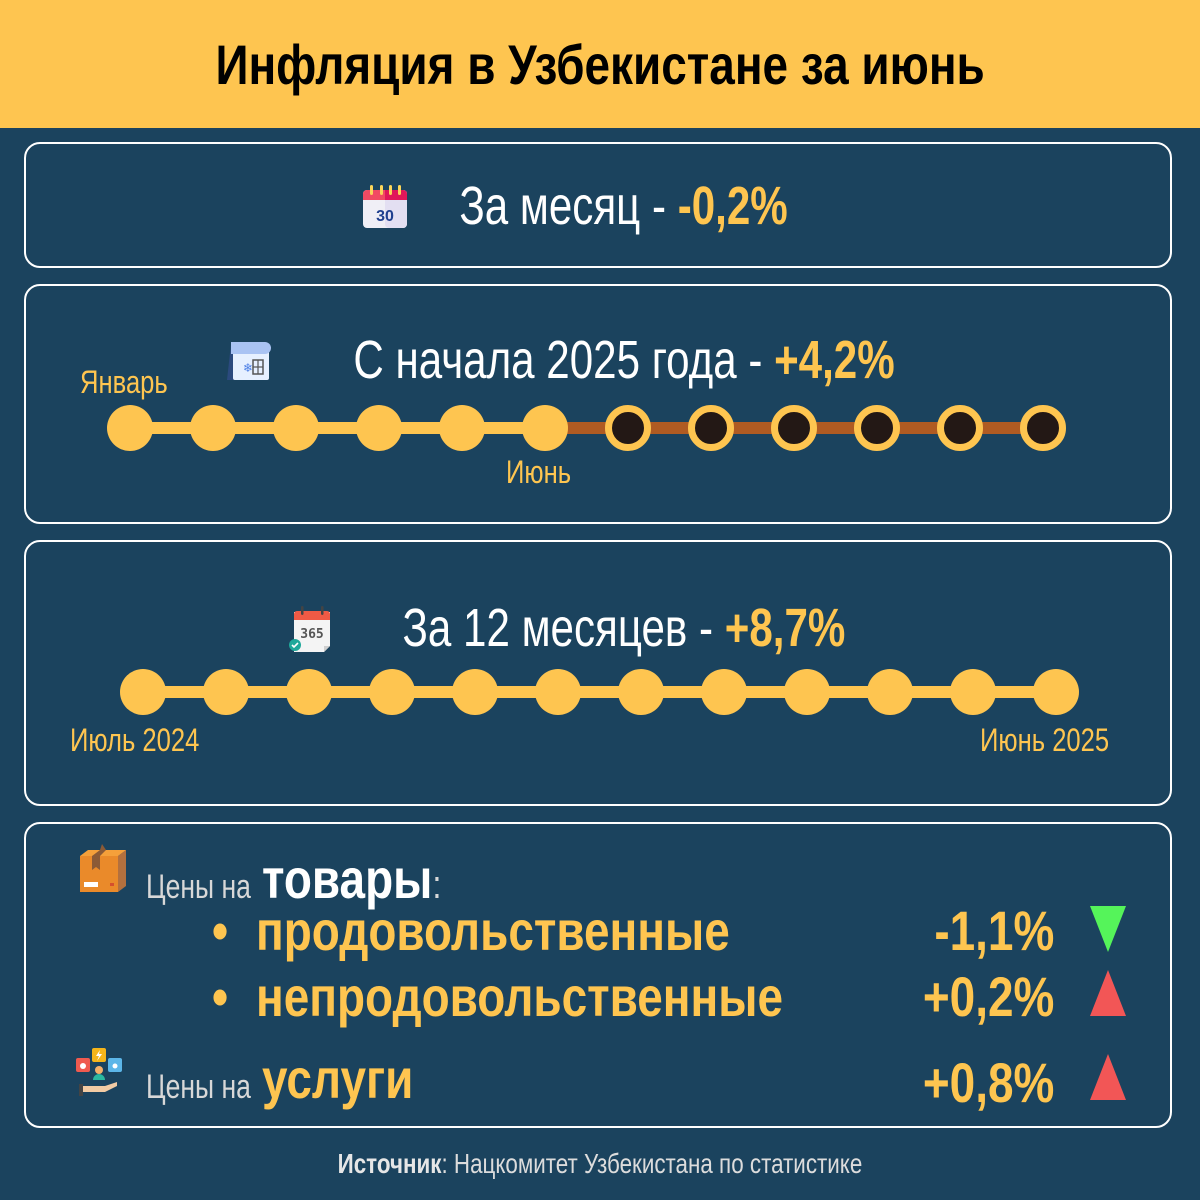 The image size is (1200, 1200). I want to click on winter-calendar-icon: ❄, so click(248, 361).